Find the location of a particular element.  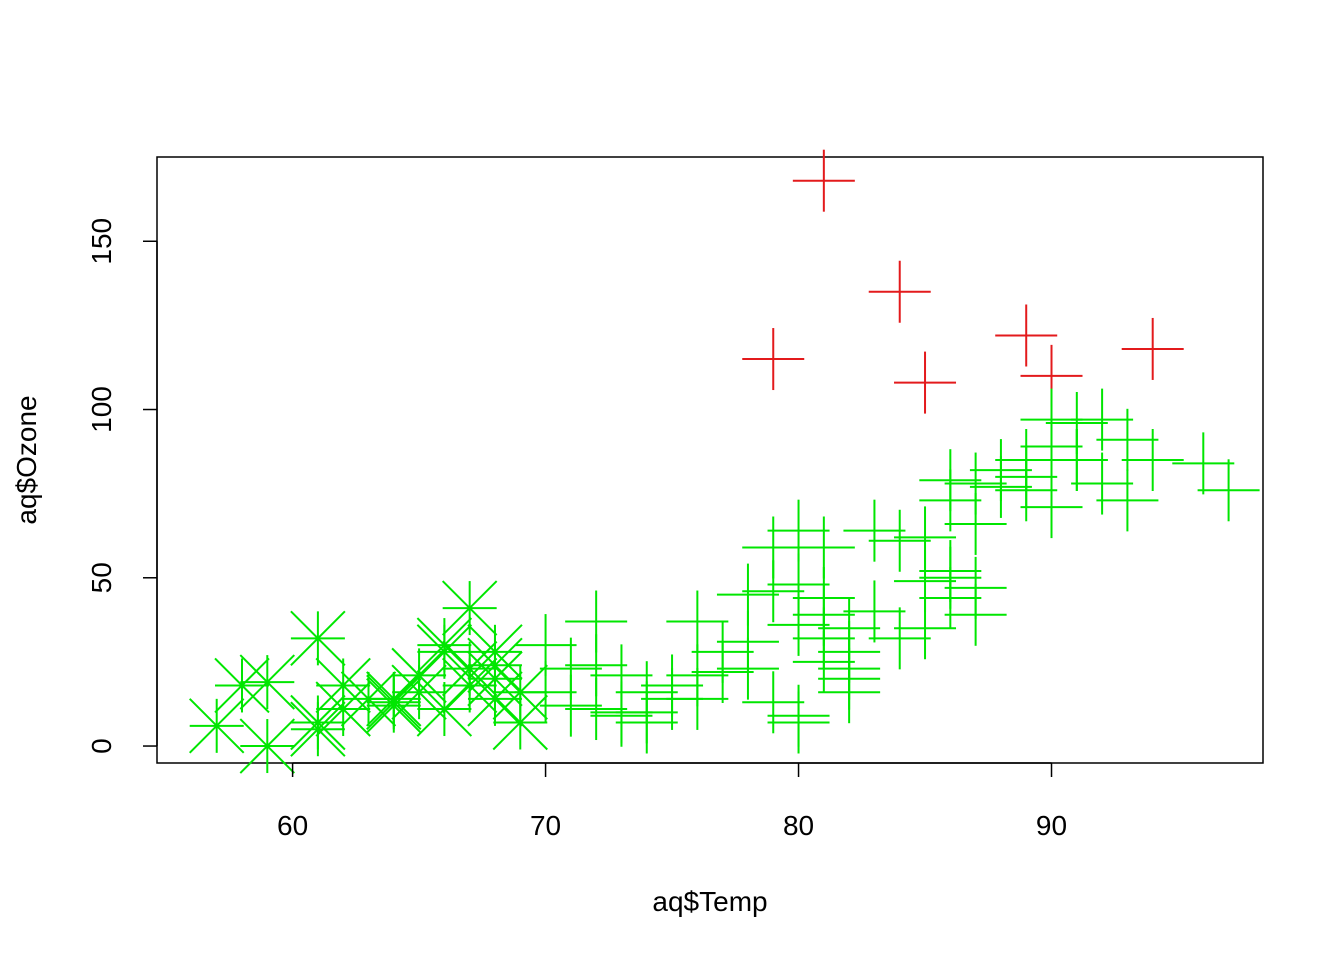

x-tick-label: 60 is located at coordinates (292, 825).